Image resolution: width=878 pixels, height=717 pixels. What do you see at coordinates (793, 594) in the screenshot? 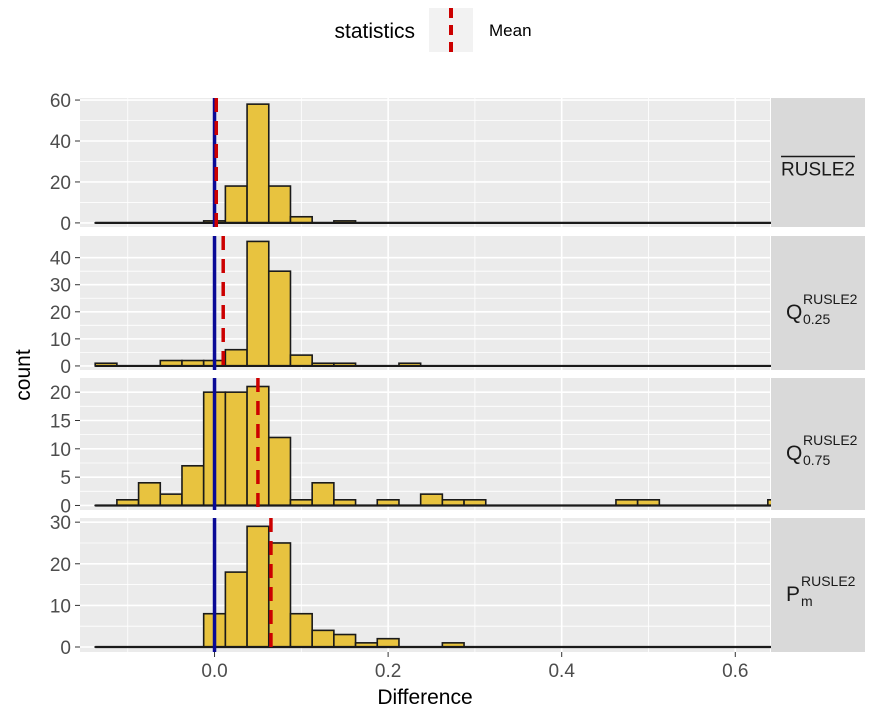
I see `facet-strip-label-base: P` at bounding box center [793, 594].